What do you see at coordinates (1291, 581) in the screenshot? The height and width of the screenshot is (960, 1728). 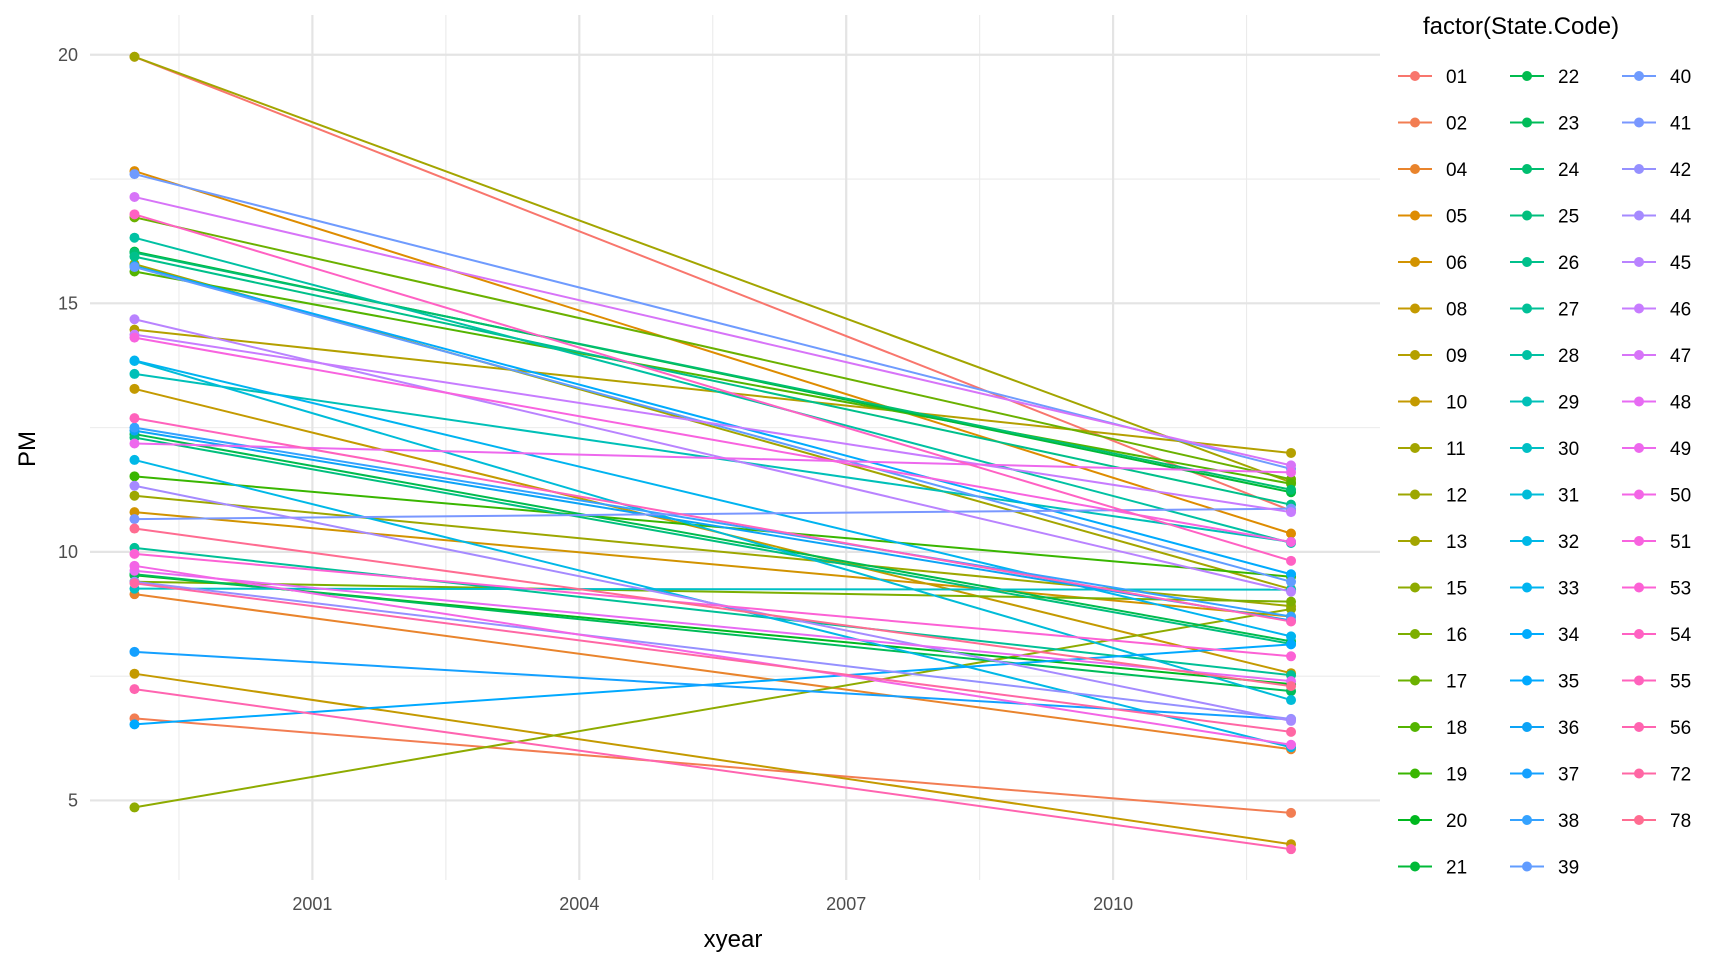 I see `data-point-39-2012` at bounding box center [1291, 581].